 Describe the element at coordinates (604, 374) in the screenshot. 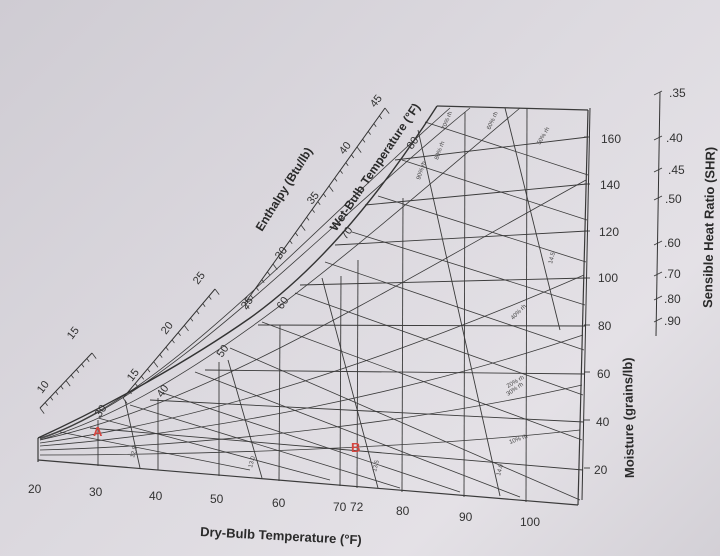

I see `moisture-tick-label: 60` at that location.